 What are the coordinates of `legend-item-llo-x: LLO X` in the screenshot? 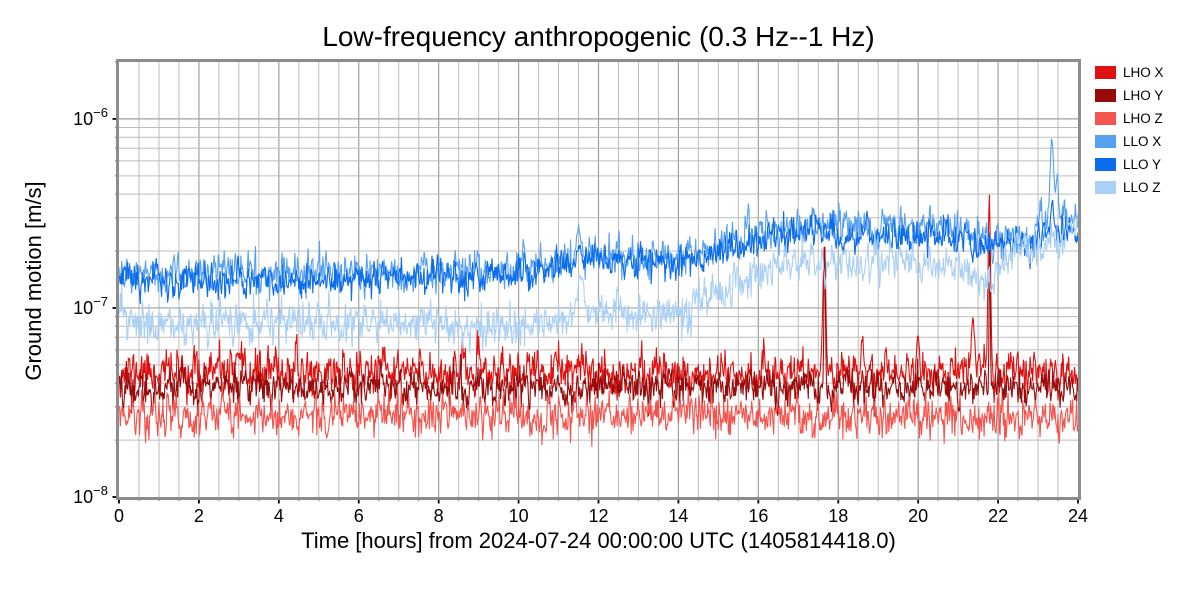 It's located at (1129, 141).